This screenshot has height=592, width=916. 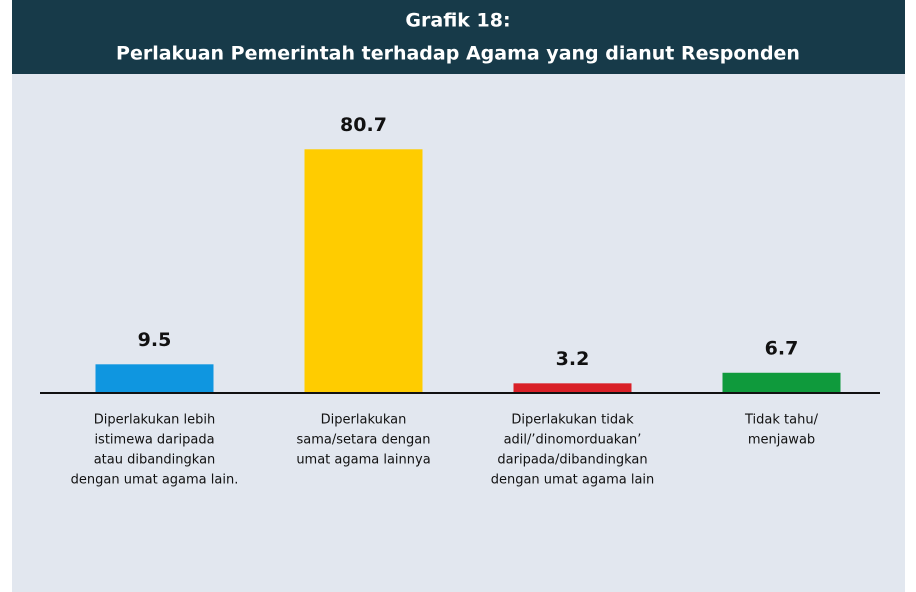 I want to click on x-tick-label: sama/setara dengan, so click(x=364, y=440).